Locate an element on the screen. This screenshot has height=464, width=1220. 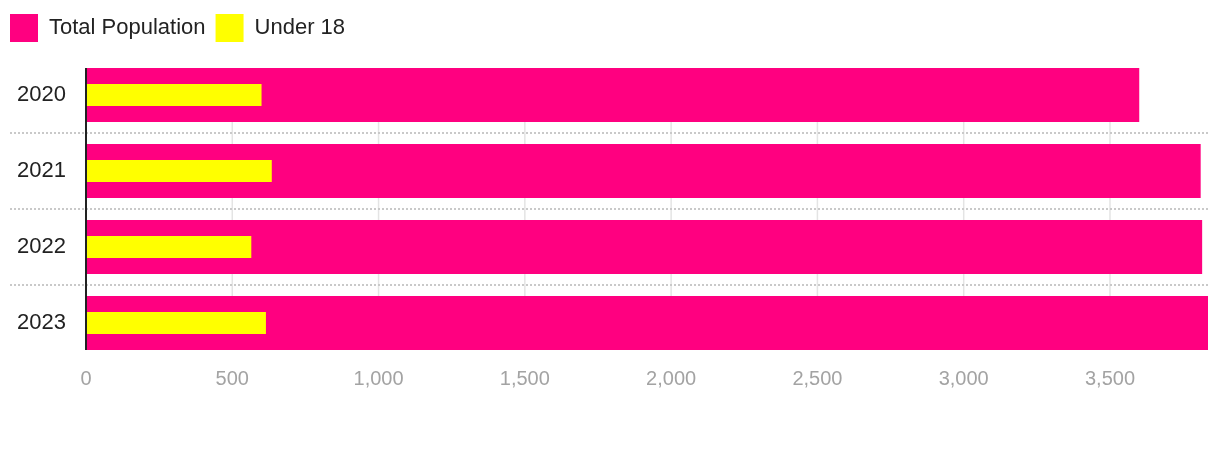
y-tick-label: 2020 is located at coordinates (42, 94).